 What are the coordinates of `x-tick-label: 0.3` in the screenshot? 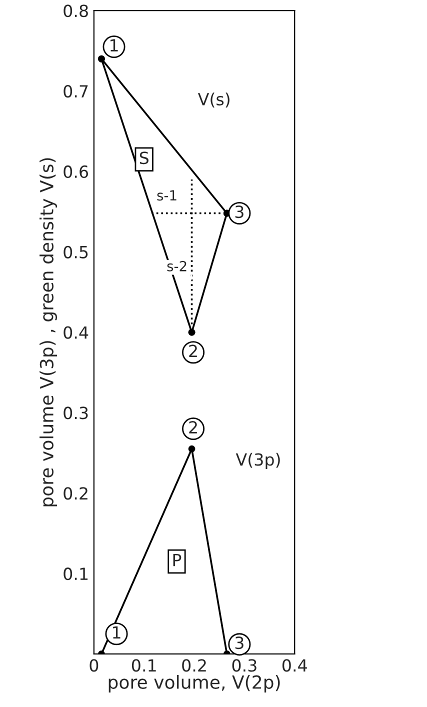 It's located at (244, 665).